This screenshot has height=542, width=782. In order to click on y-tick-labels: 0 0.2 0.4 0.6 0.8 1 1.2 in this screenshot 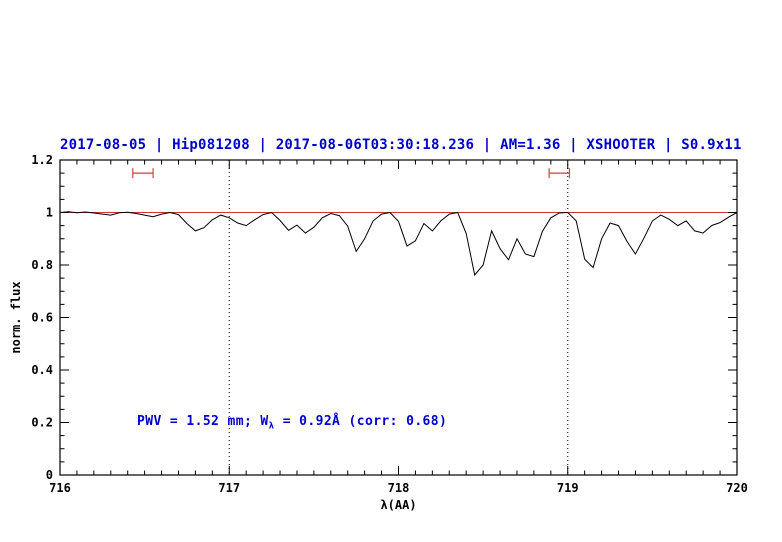, I will do `click(42, 317)`.